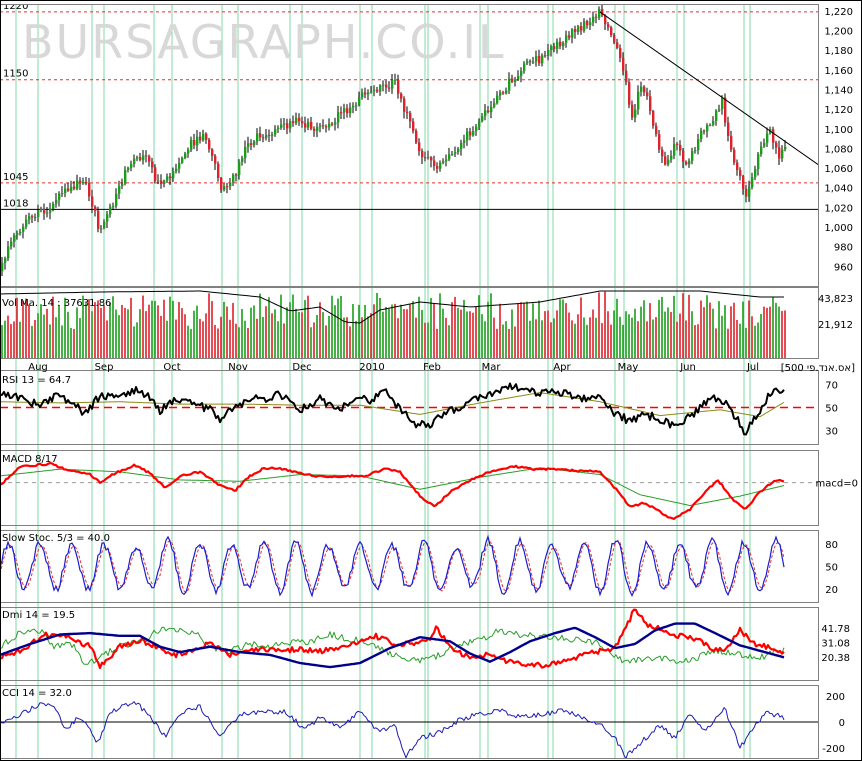 This screenshot has height=761, width=862. What do you see at coordinates (838, 228) in the screenshot?
I see `price-tick-label: 1,000` at bounding box center [838, 228].